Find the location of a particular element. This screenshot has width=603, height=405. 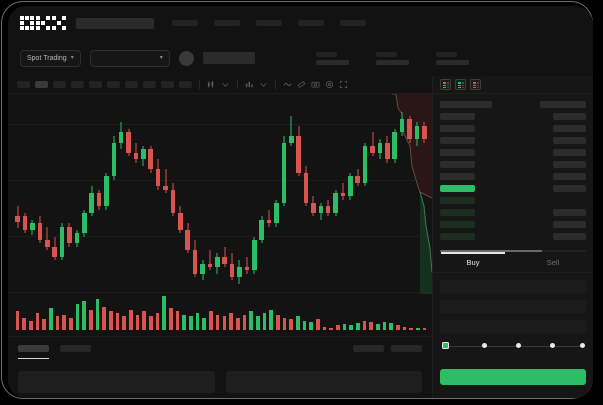

tab-buy: Buy is located at coordinates (473, 262).